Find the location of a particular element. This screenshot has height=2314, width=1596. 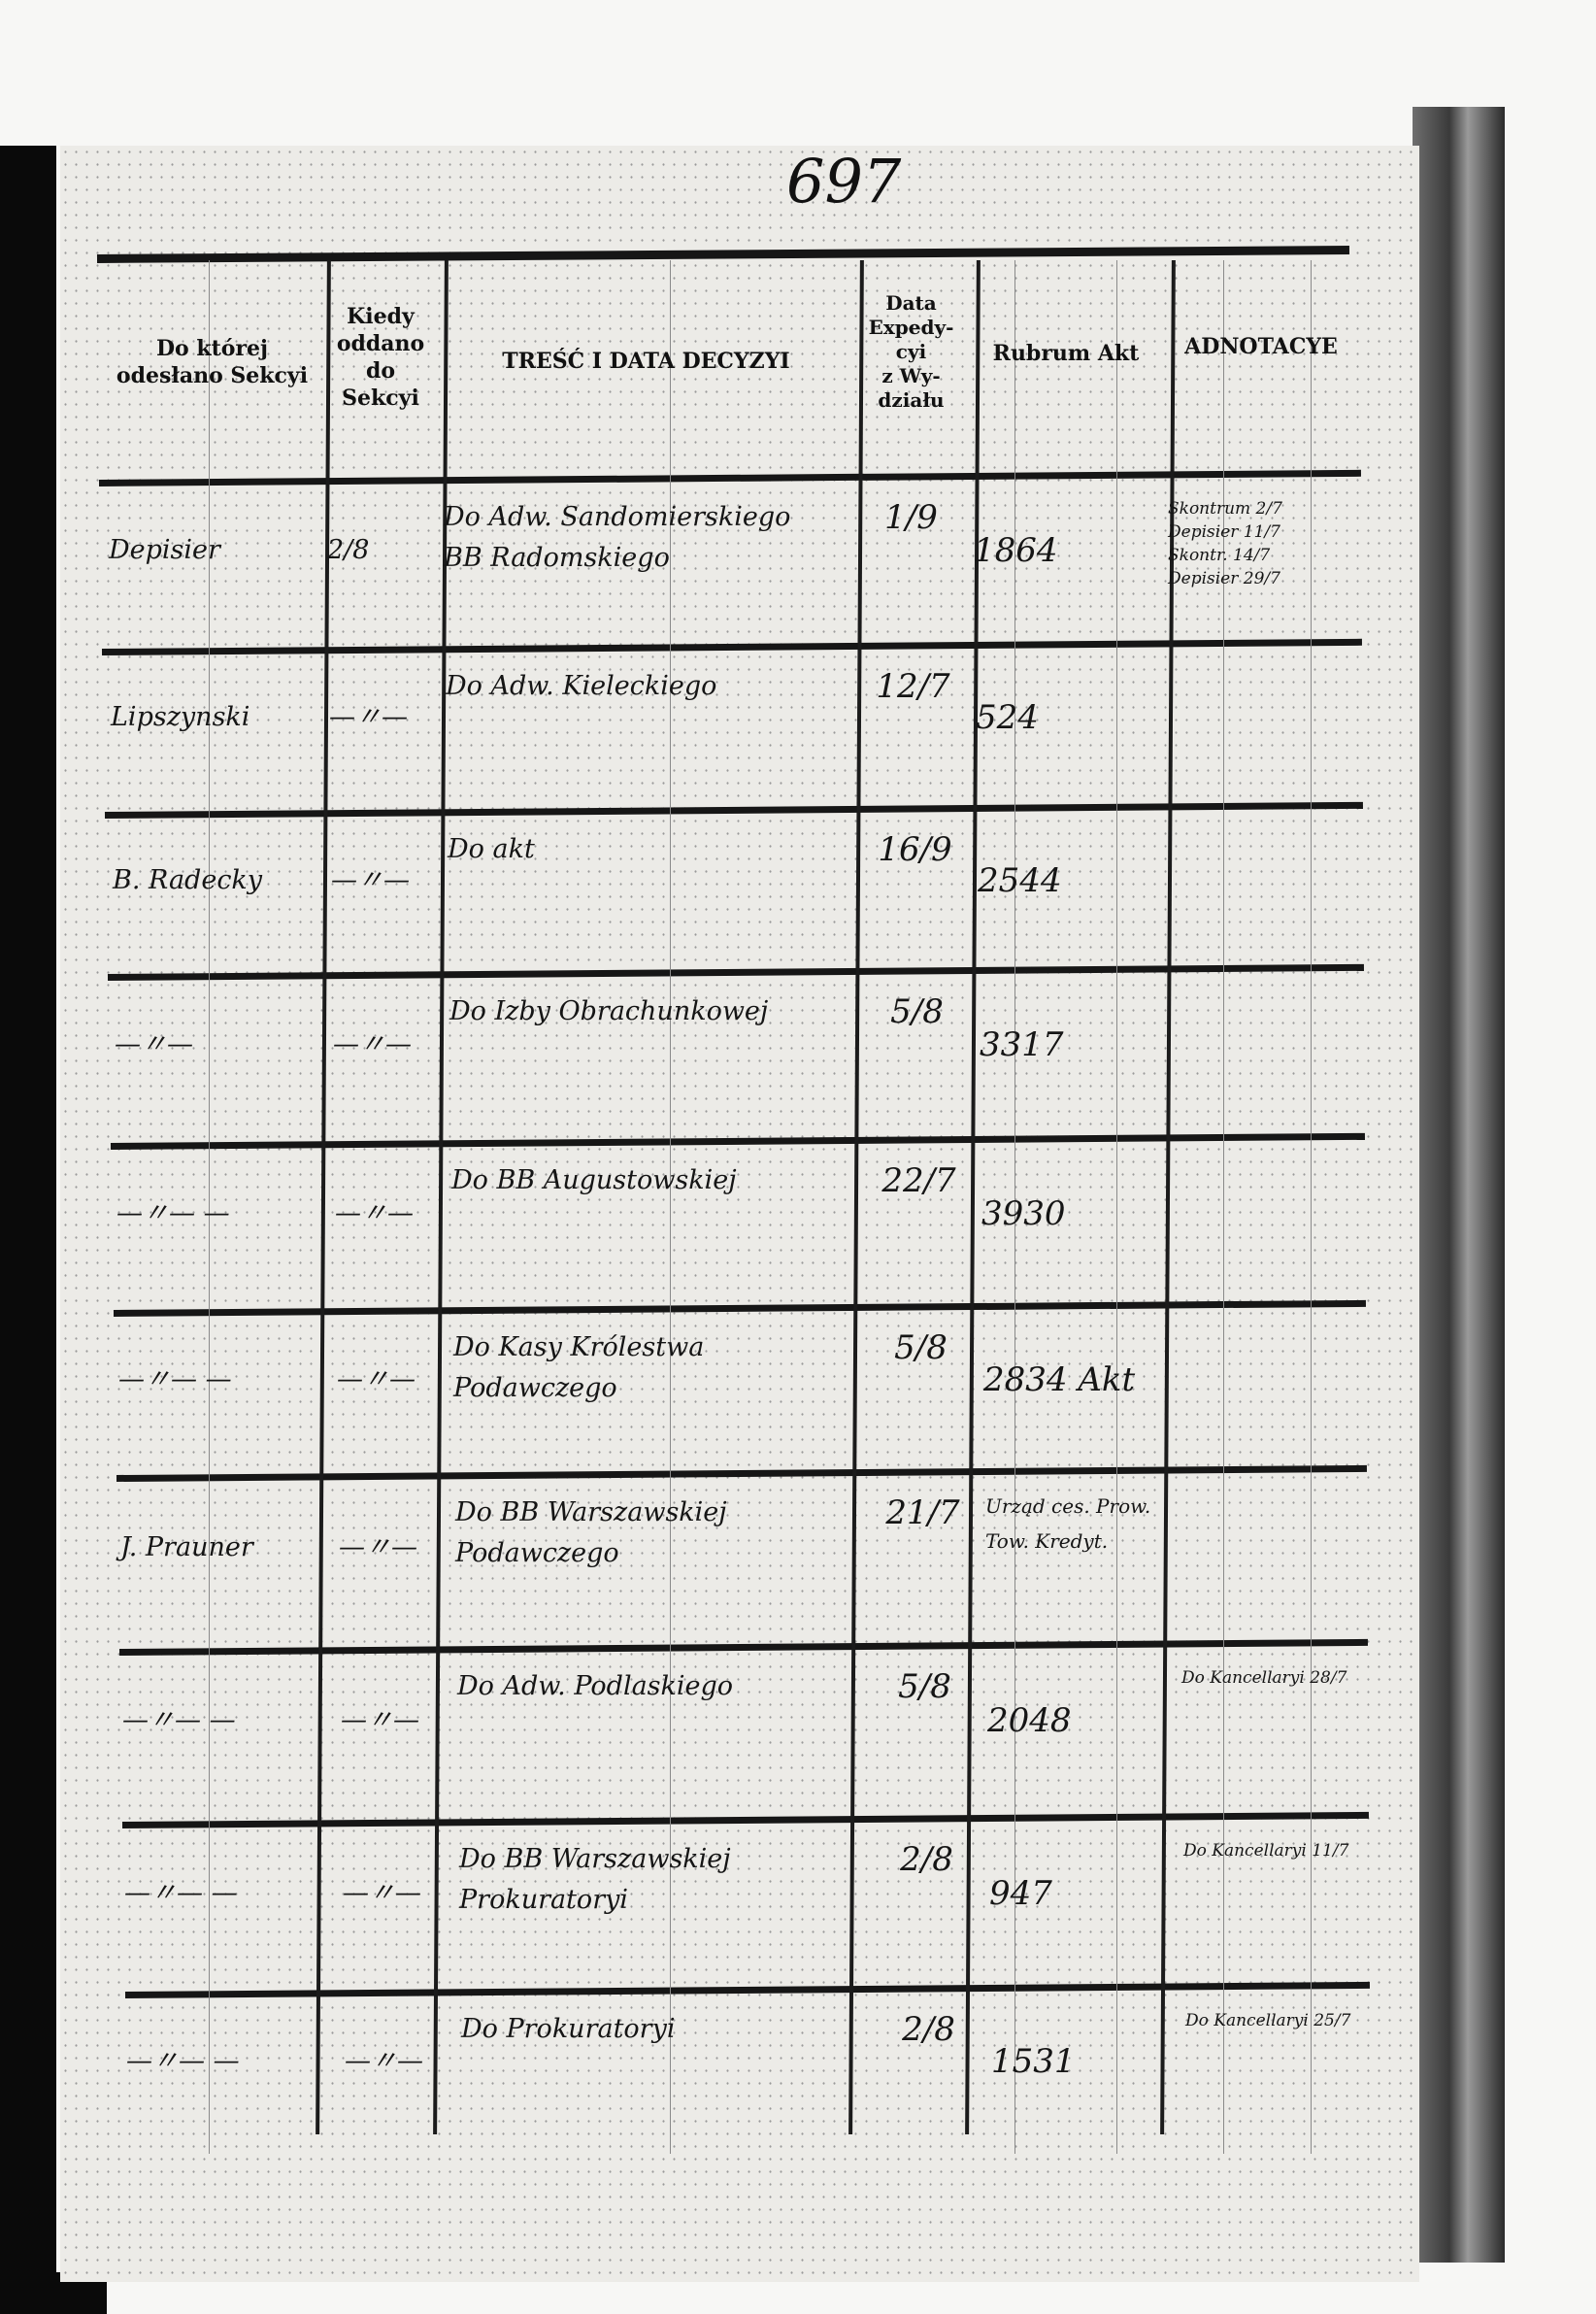

cell-rubrum: 1864 is located at coordinates (1016, 551).